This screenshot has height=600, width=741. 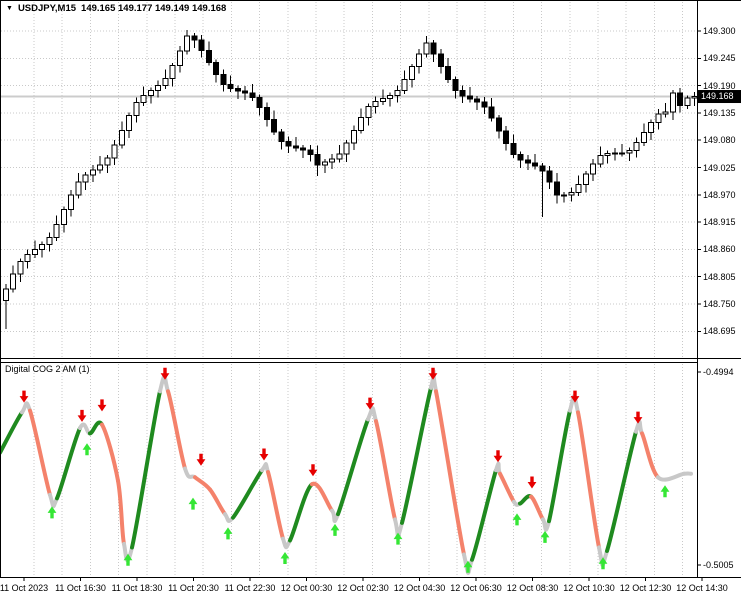 What do you see at coordinates (250, 588) in the screenshot?
I see `time-axis-label: 11 Oct 22:30` at bounding box center [250, 588].